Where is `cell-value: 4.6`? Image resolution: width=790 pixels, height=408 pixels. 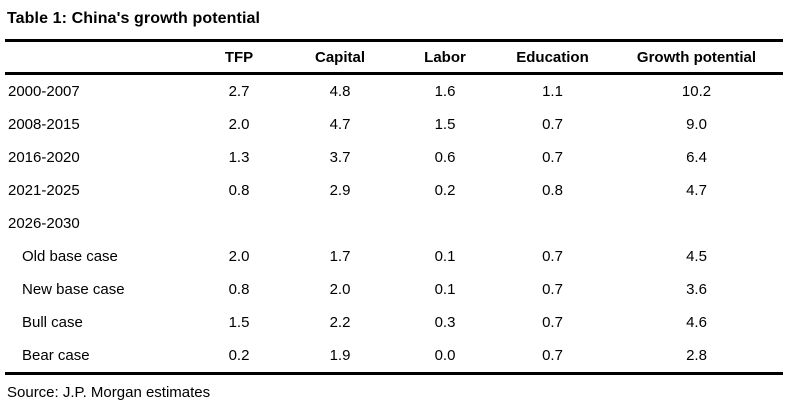
cell-value: 4.6 is located at coordinates (696, 322).